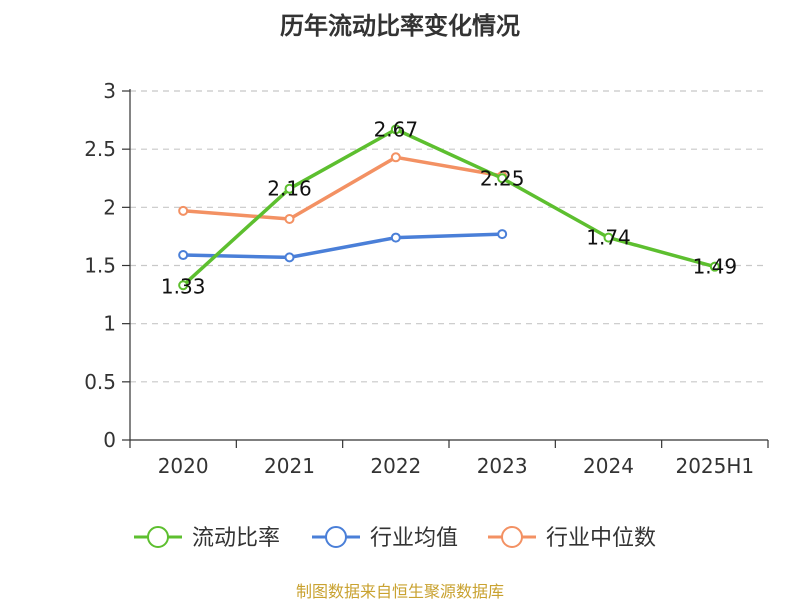 The width and height of the screenshot is (800, 602). What do you see at coordinates (502, 466) in the screenshot?
I see `x-tick-label: 2023` at bounding box center [502, 466].